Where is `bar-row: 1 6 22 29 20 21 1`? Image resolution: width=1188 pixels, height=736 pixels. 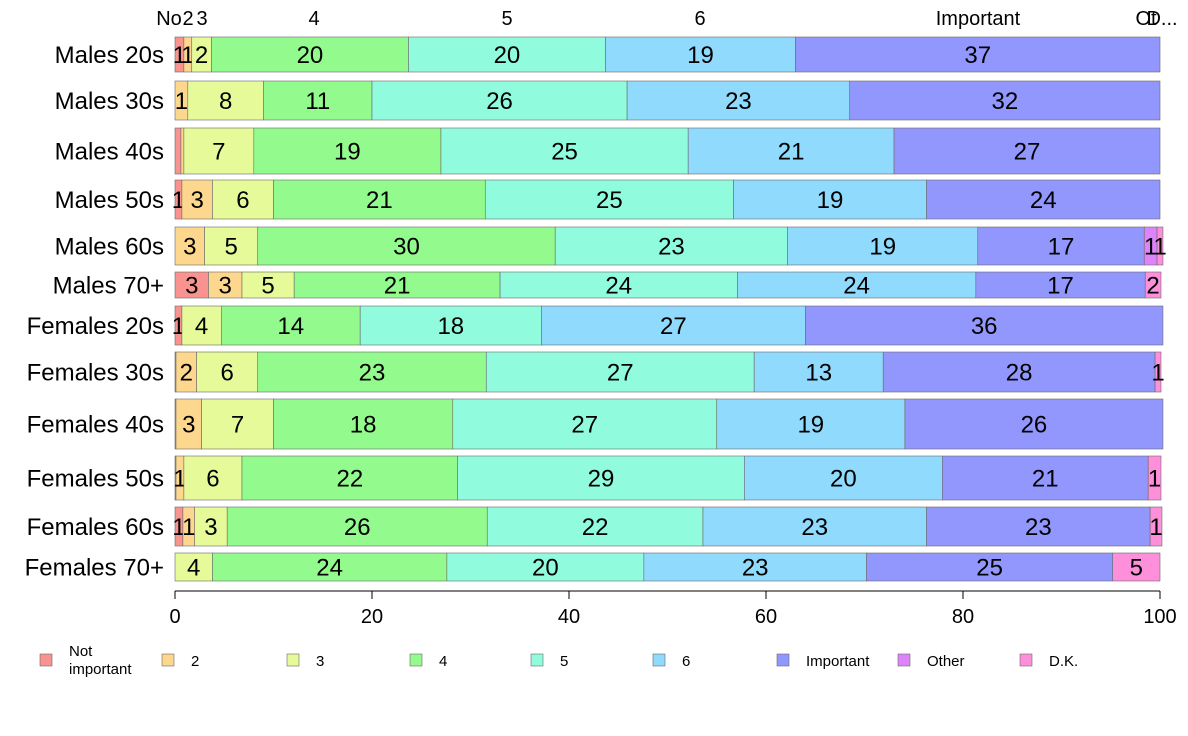
bar-row: 1 6 22 29 20 21 1 is located at coordinates (667, 478).